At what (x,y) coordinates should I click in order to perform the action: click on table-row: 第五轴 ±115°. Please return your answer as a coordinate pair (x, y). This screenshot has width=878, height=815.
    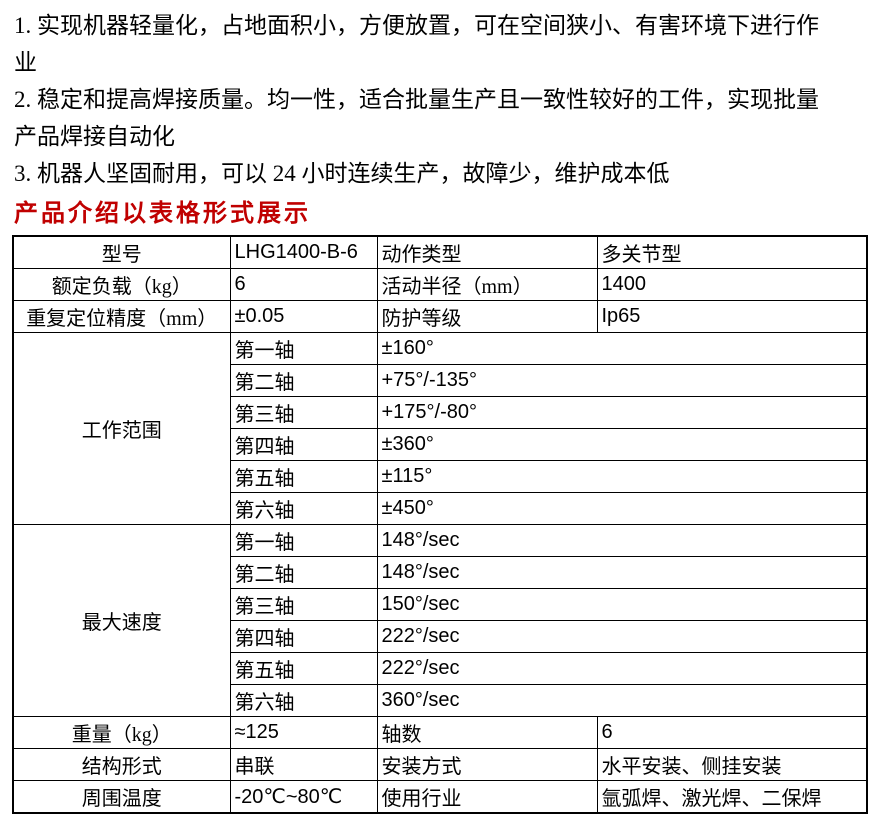
    Looking at the image, I should click on (440, 476).